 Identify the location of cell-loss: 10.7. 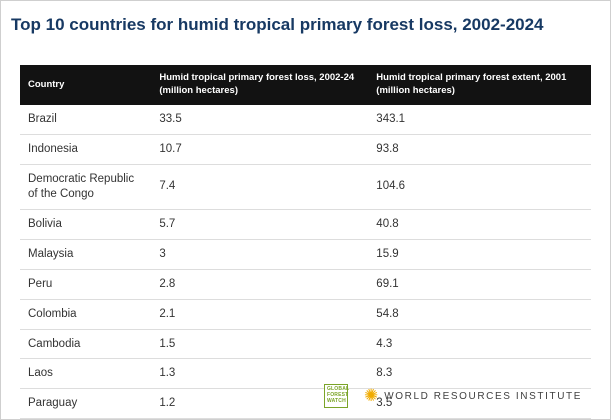
(260, 149).